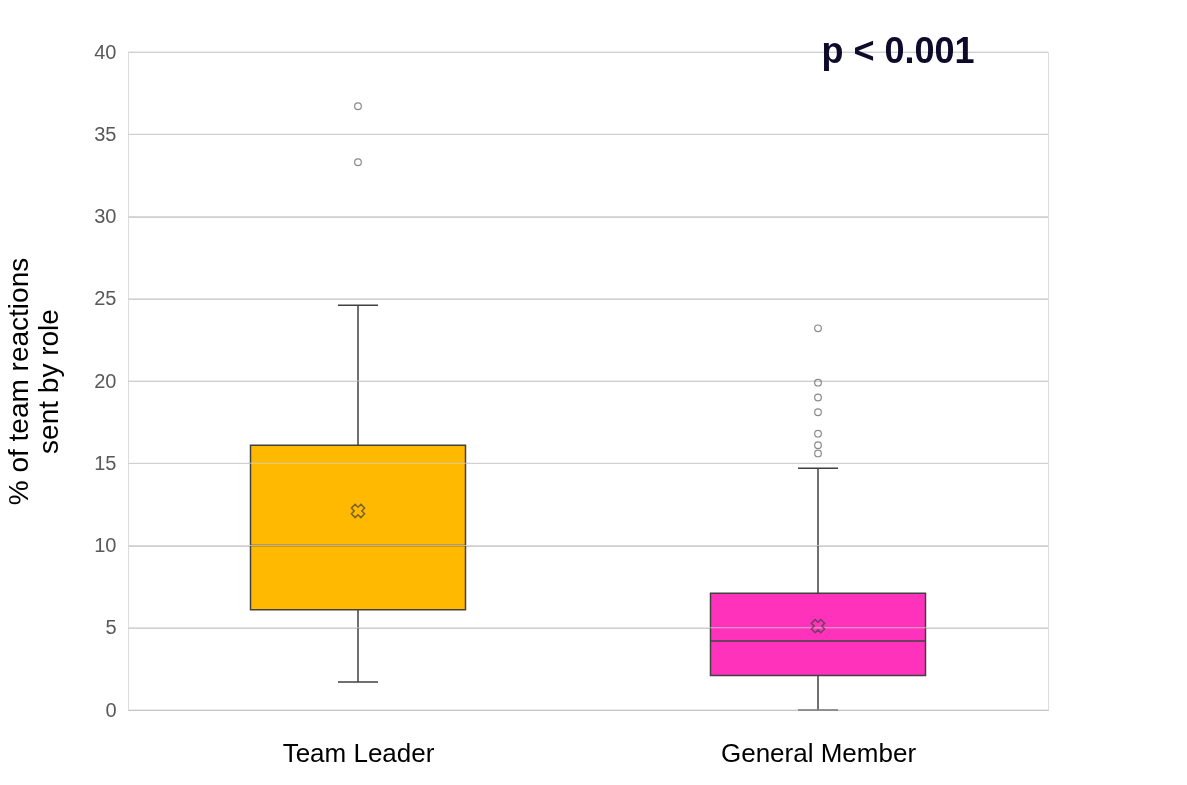 The height and width of the screenshot is (785, 1187). Describe the element at coordinates (105, 298) in the screenshot. I see `y-tick-label: 25` at that location.